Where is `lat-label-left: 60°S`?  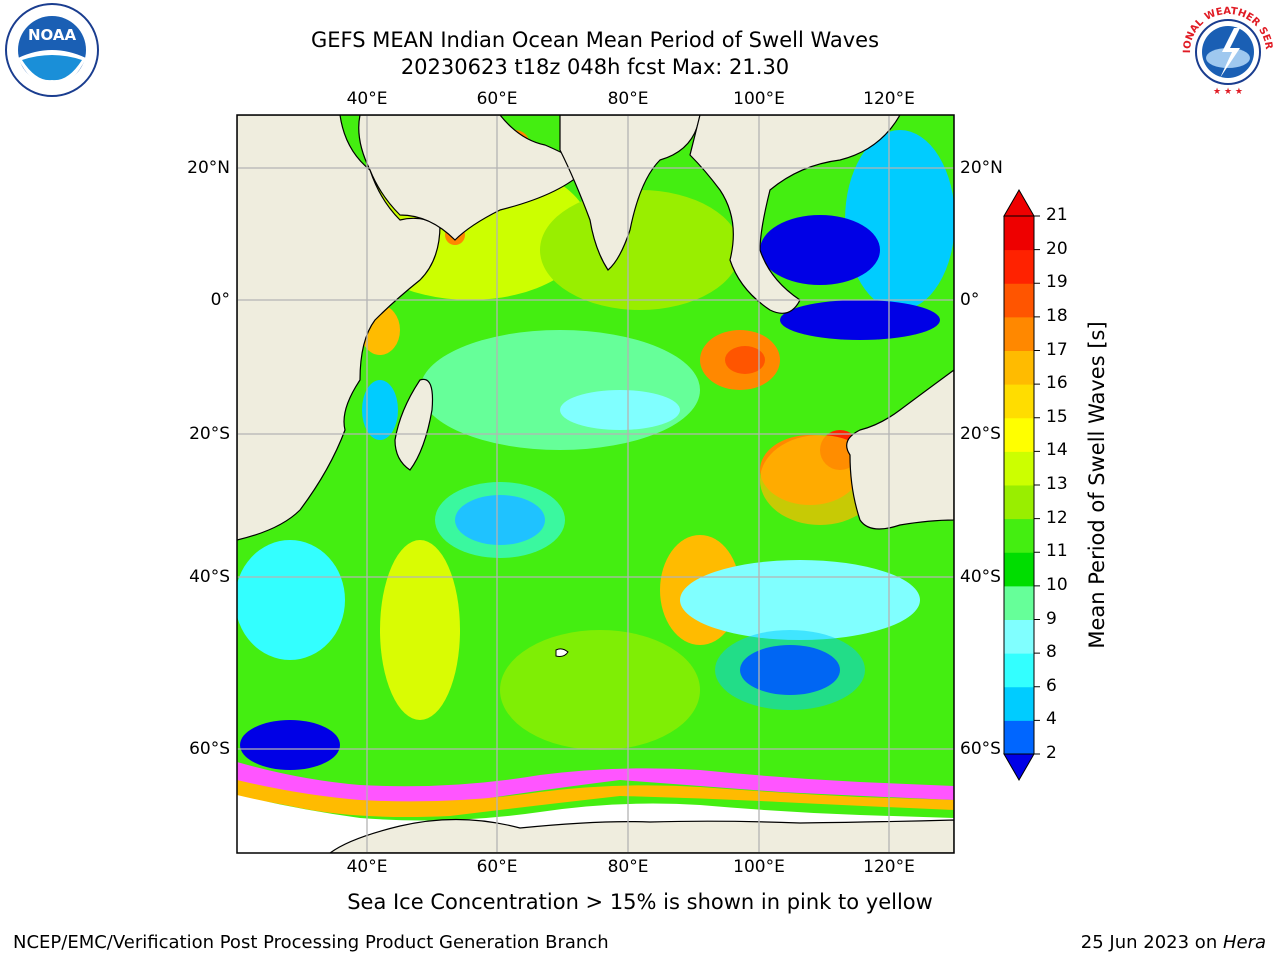 lat-label-left: 60°S is located at coordinates (209, 749).